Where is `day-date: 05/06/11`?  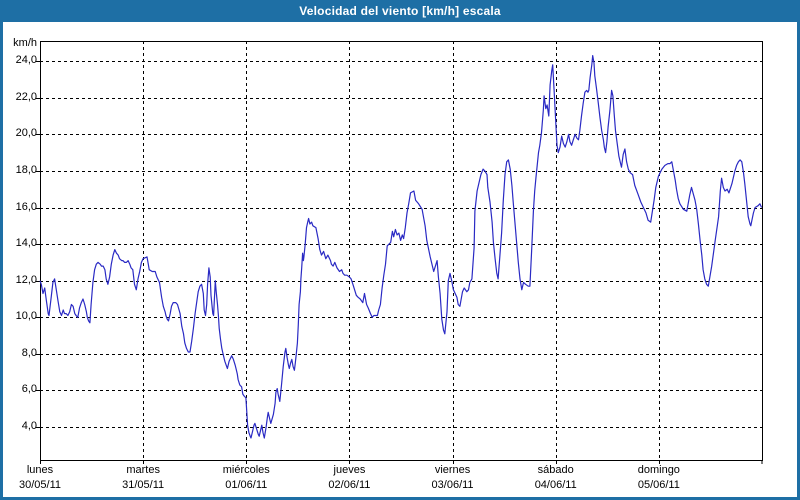
day-date: 05/06/11 is located at coordinates (658, 485).